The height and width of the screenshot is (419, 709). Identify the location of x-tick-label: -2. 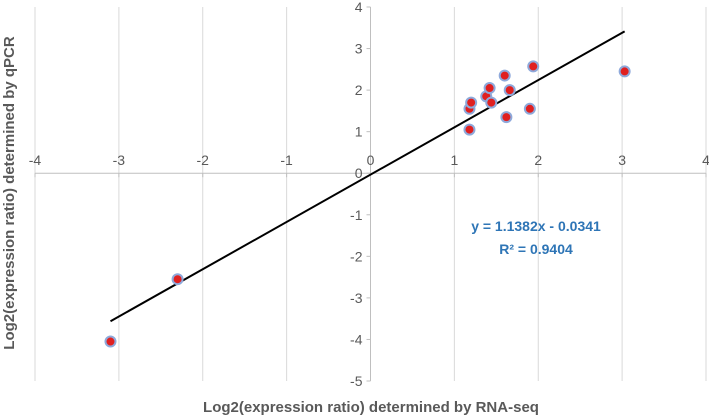
(203, 160).